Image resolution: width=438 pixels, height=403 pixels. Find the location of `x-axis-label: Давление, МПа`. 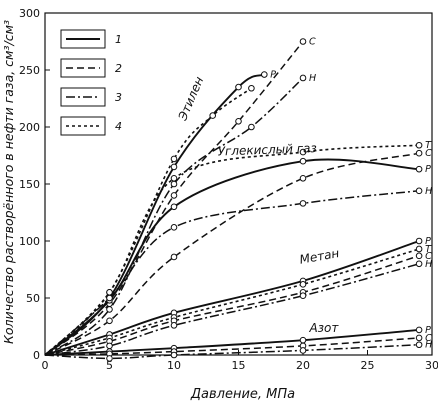

x-axis-label: Давление, МПа is located at coordinates (242, 394).